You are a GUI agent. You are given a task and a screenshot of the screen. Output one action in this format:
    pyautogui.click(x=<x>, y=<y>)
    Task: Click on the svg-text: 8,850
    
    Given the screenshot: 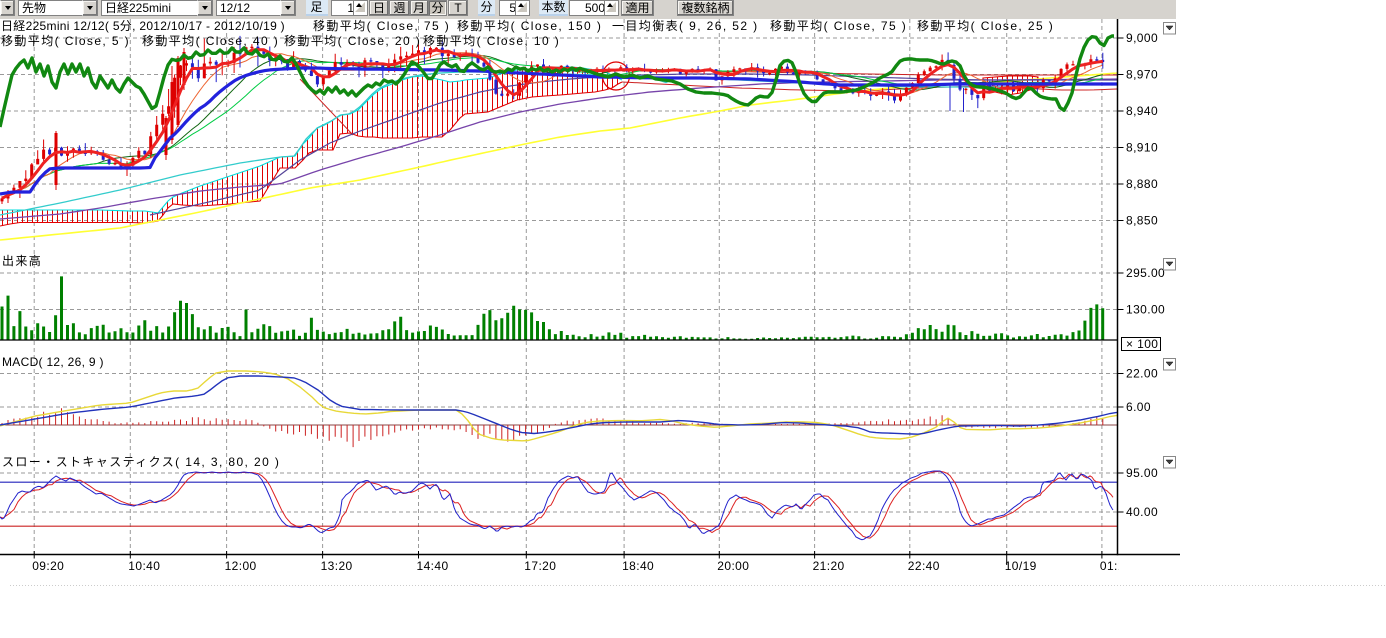 What is the action you would take?
    pyautogui.click(x=1142, y=221)
    